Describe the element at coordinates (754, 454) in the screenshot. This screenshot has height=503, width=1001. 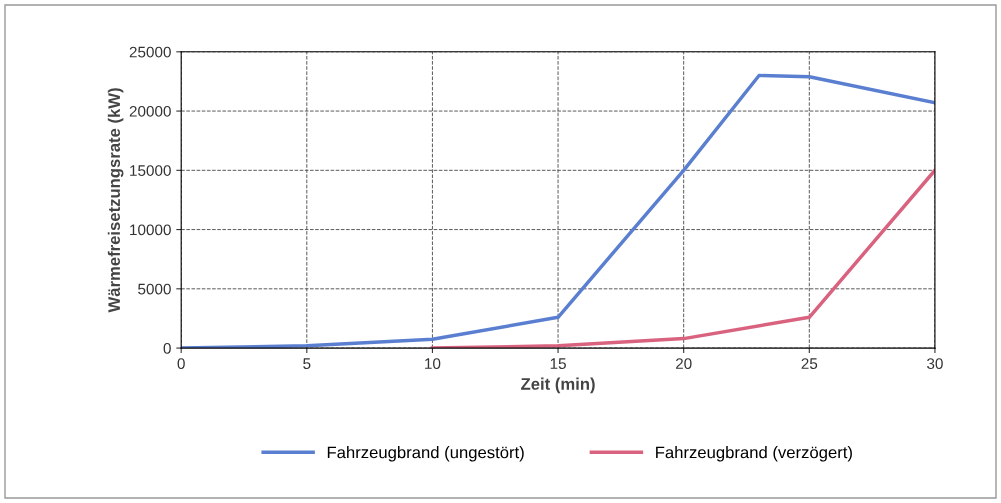
I see `legend-label: Fahrzeugbrand (verzögert)` at that location.